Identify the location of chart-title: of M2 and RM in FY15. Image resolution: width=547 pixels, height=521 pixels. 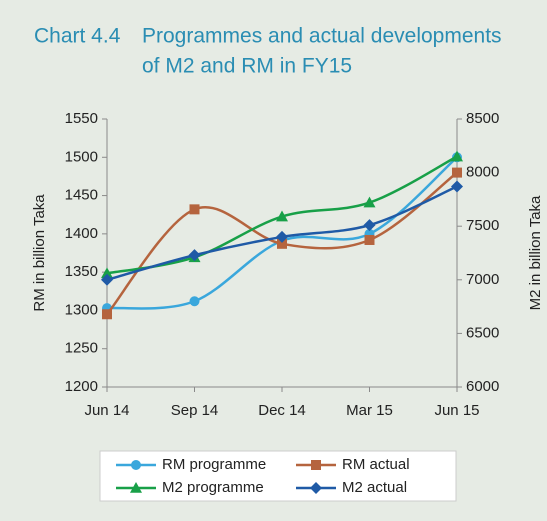
(247, 66).